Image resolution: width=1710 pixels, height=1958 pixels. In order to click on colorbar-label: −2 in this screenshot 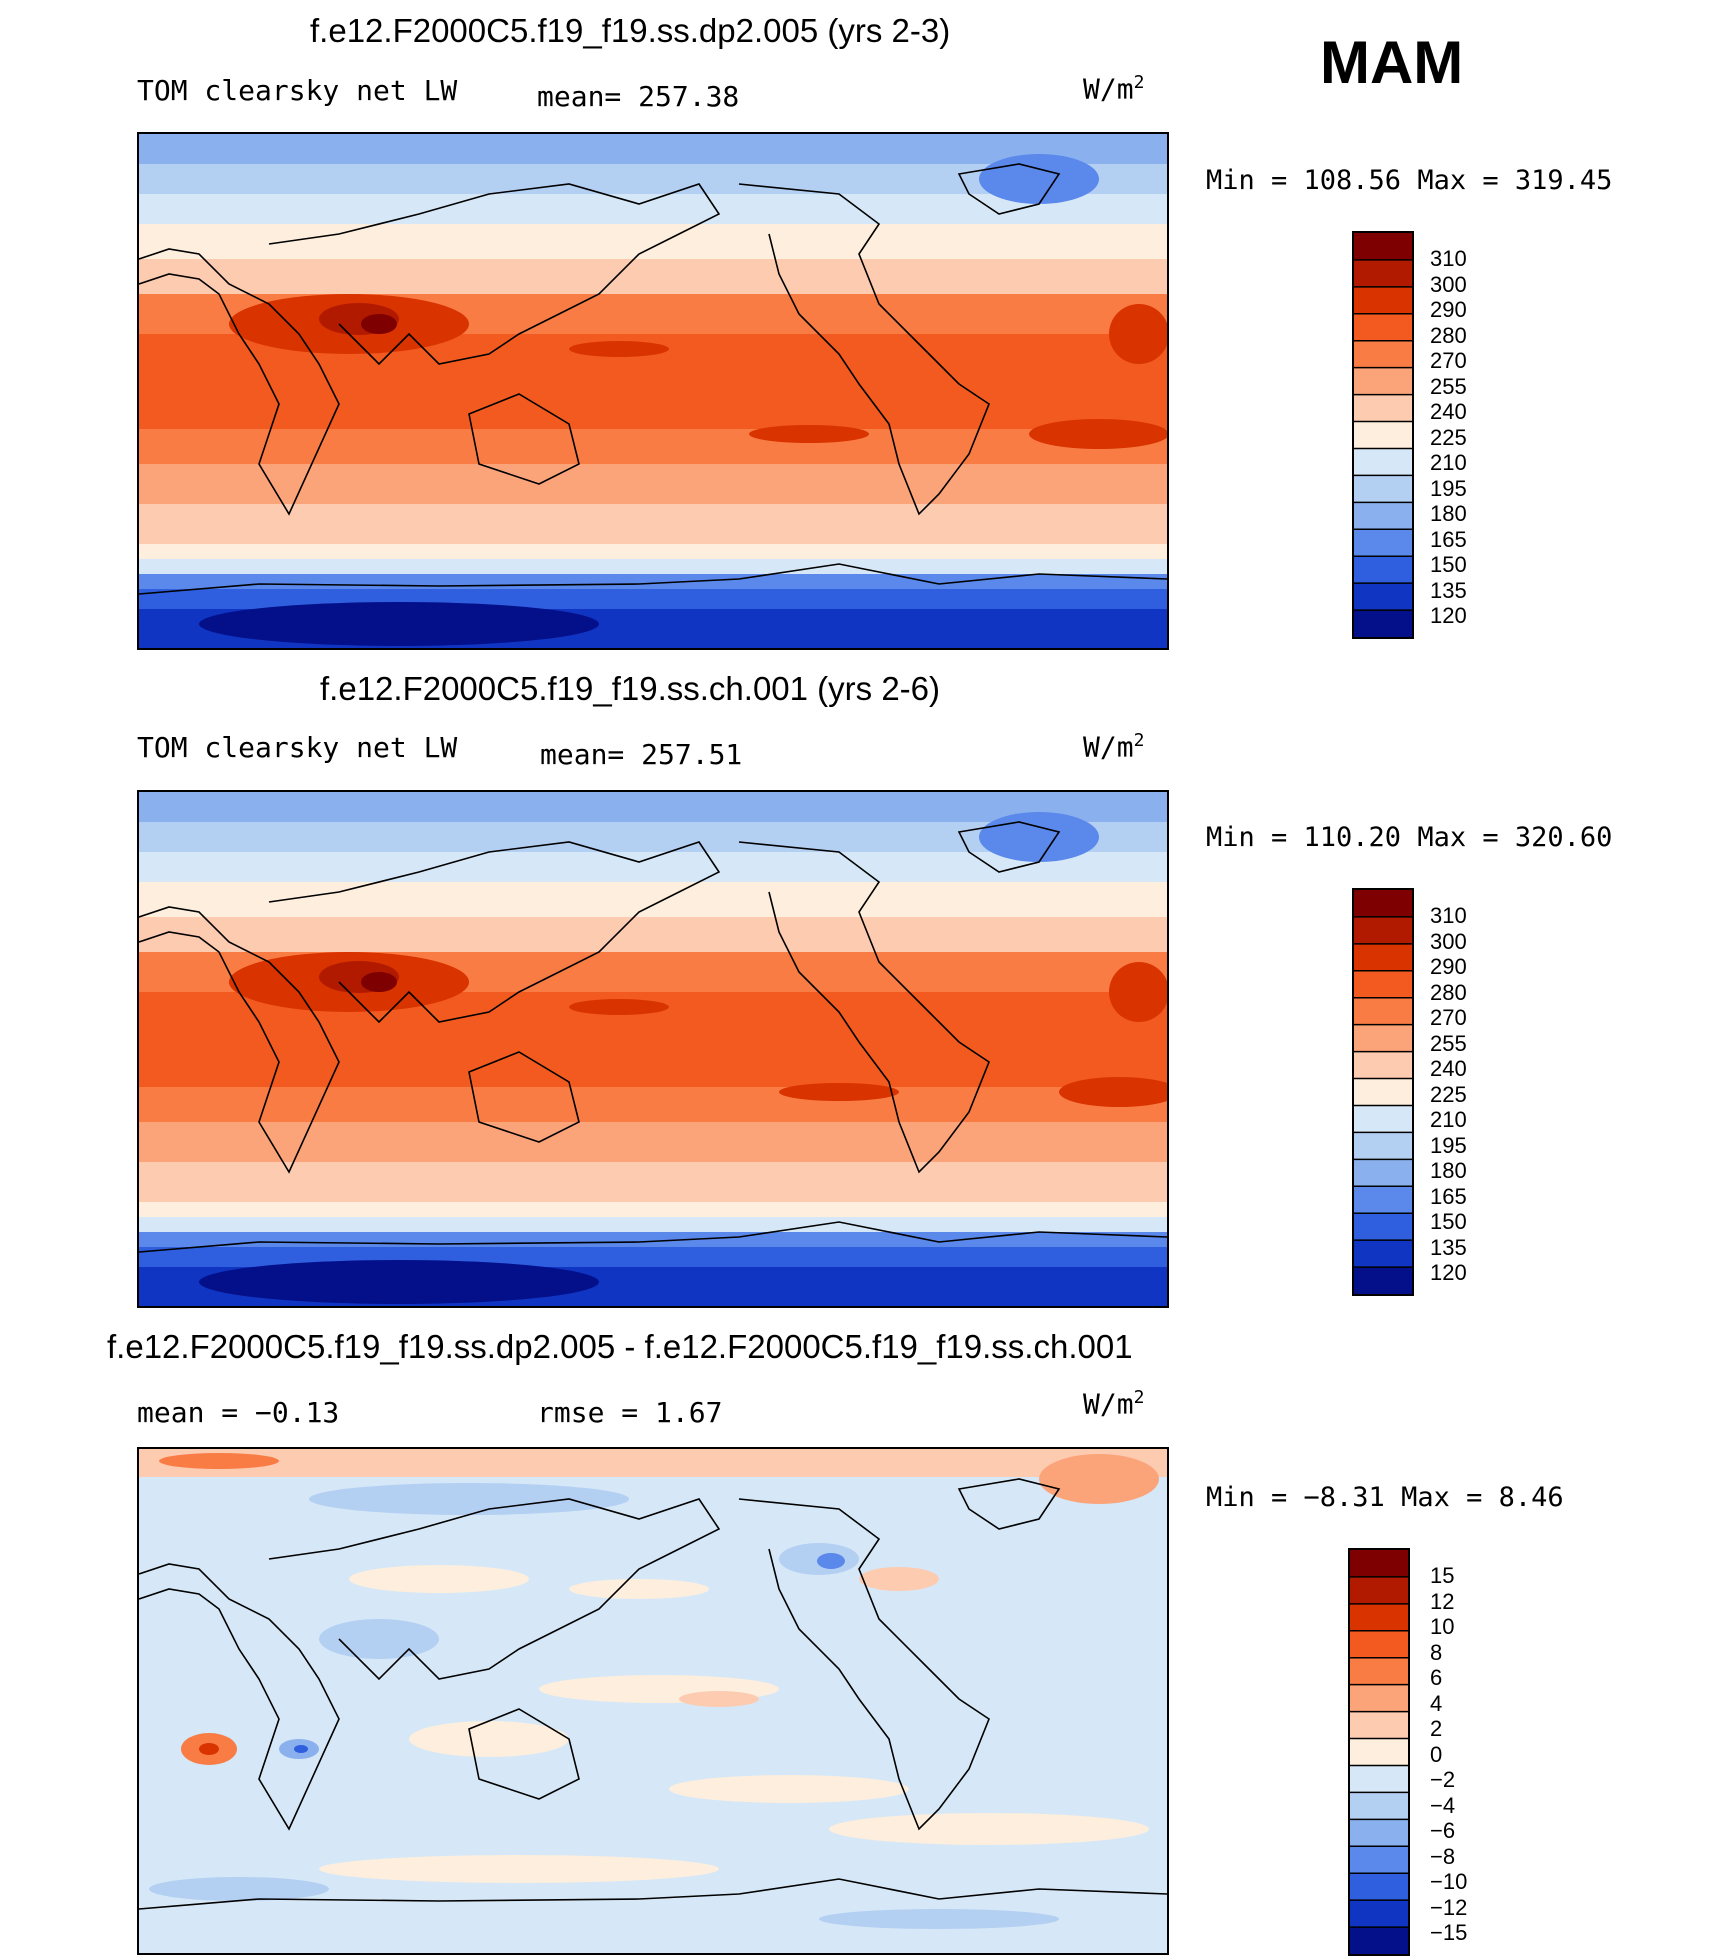, I will do `click(1443, 1779)`.